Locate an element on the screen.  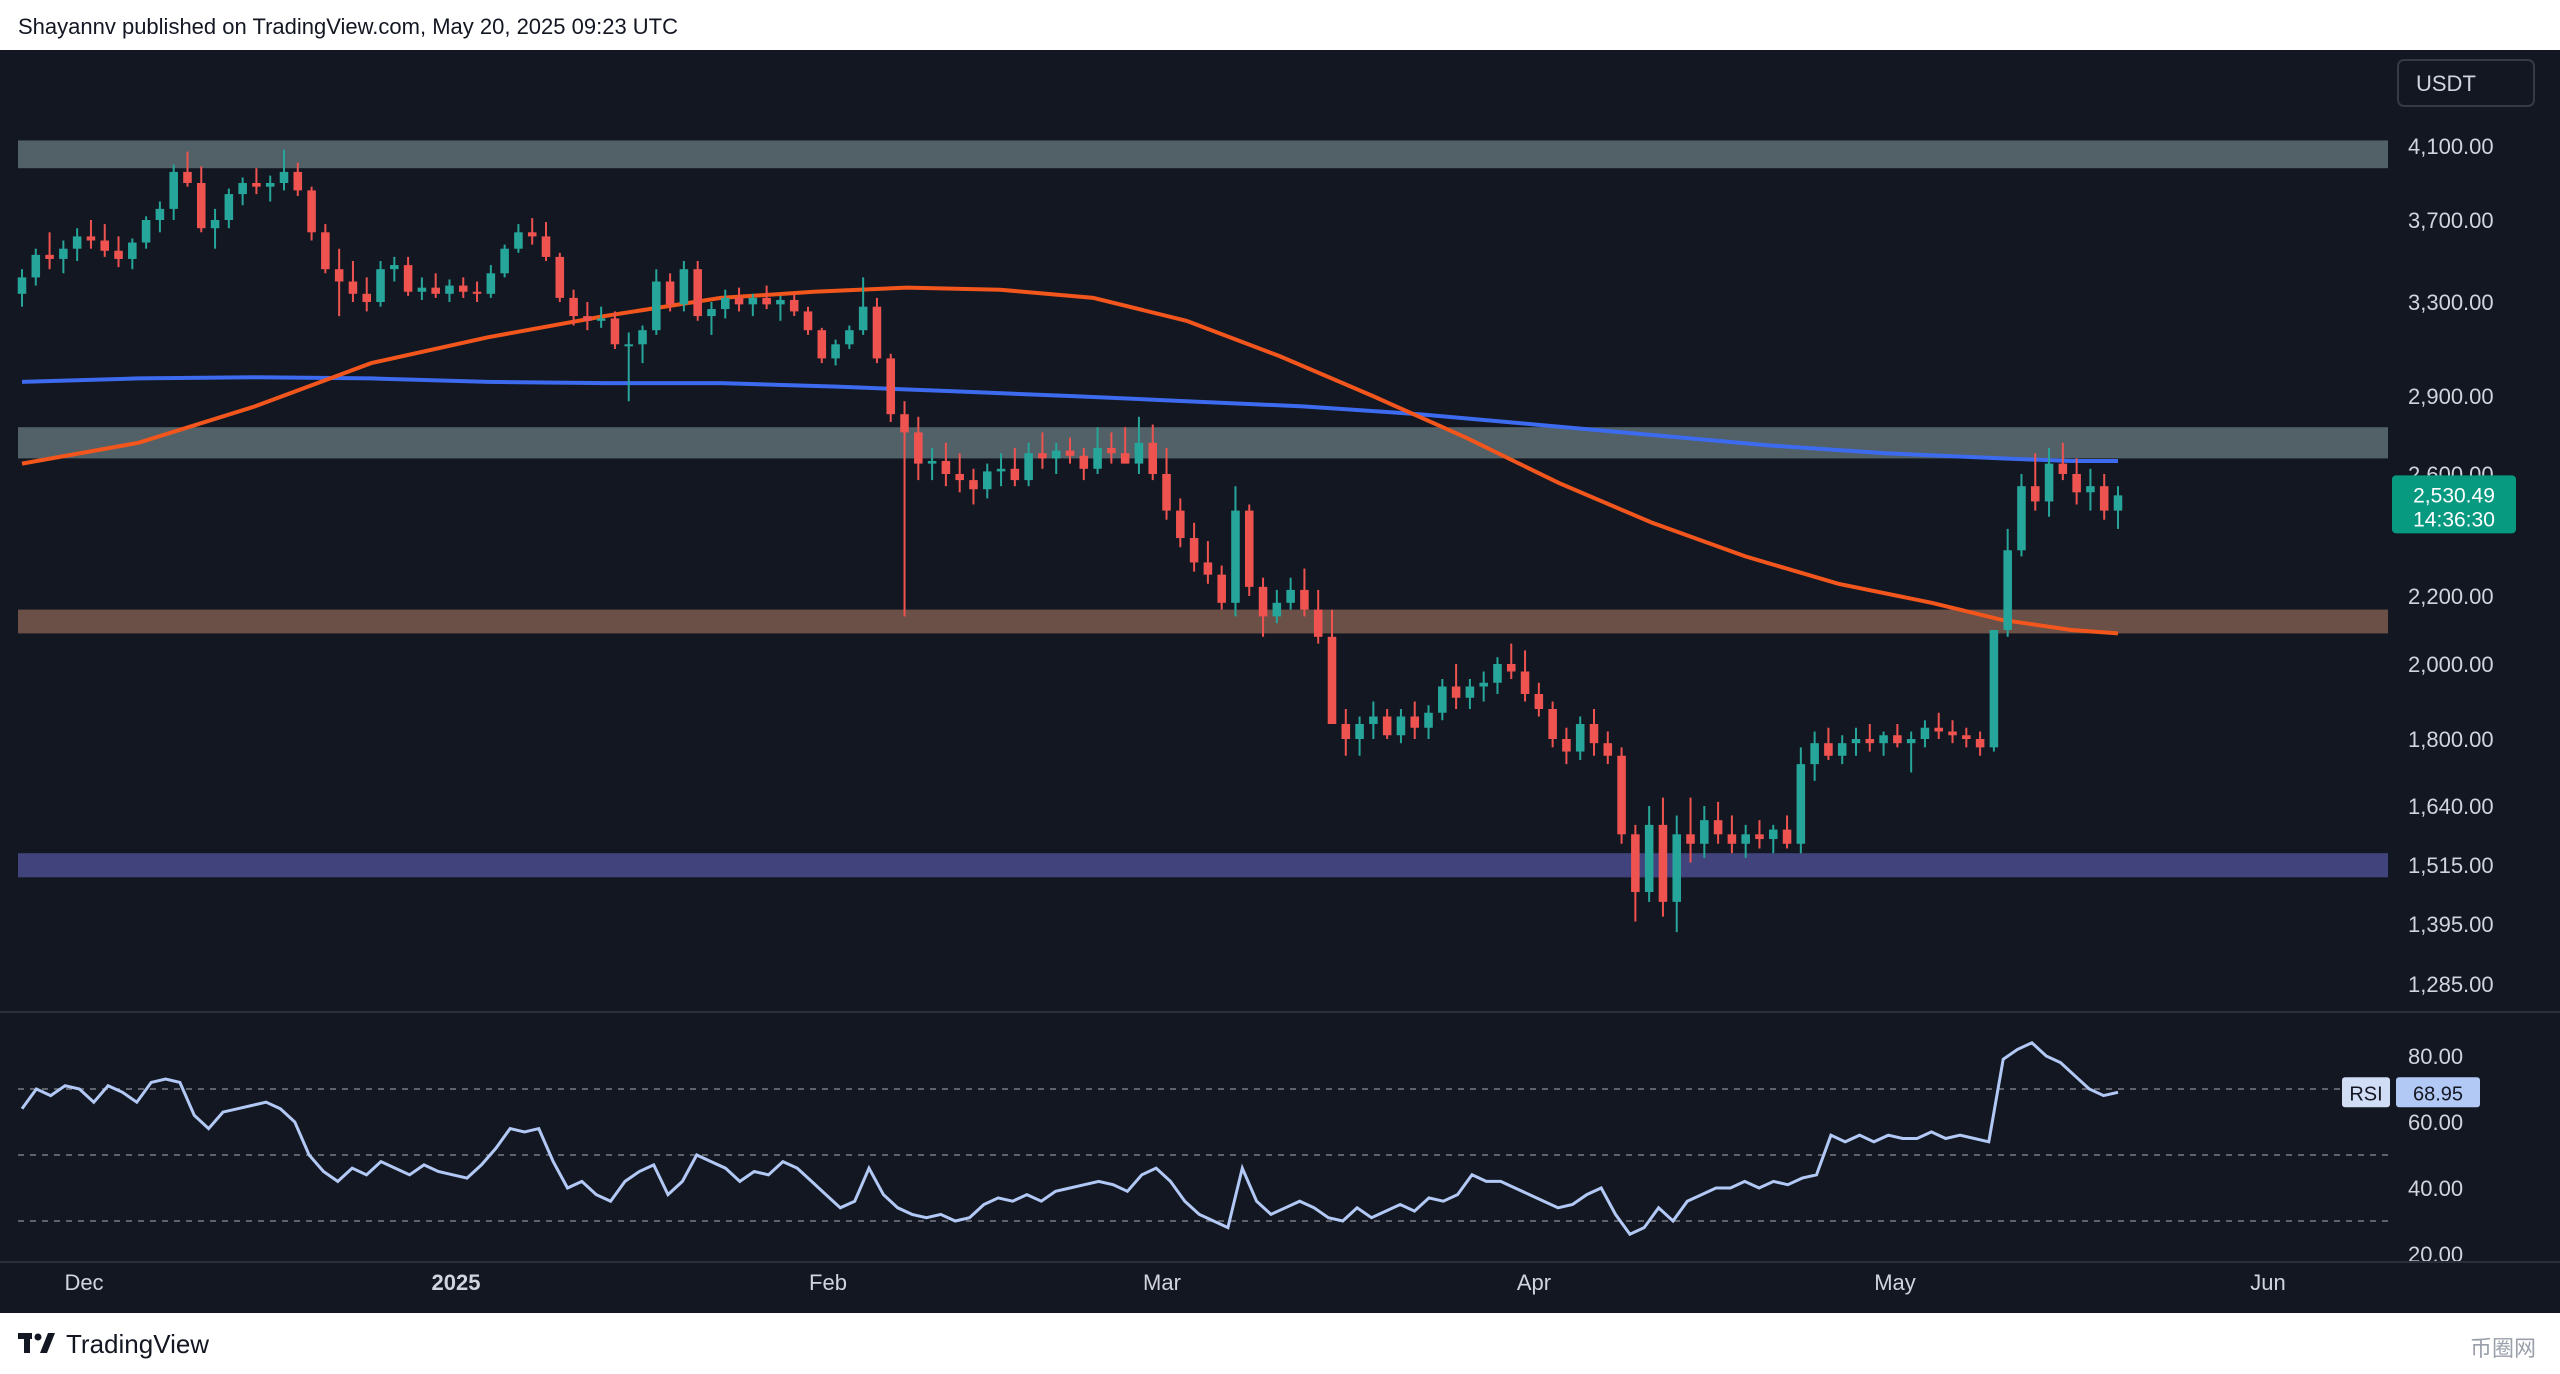
tradingview-logo-icon is located at coordinates (36, 1343).